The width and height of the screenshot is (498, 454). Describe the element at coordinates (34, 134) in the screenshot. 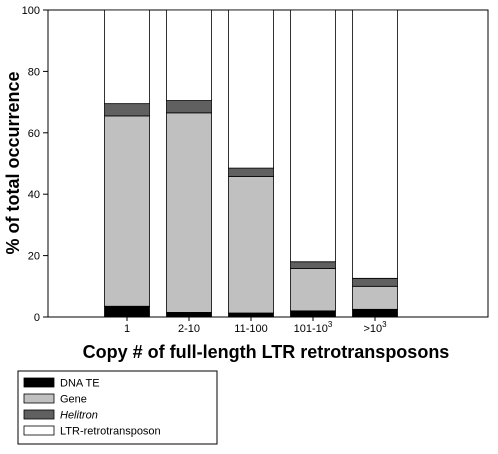

I see `y-tick-label: 60` at that location.